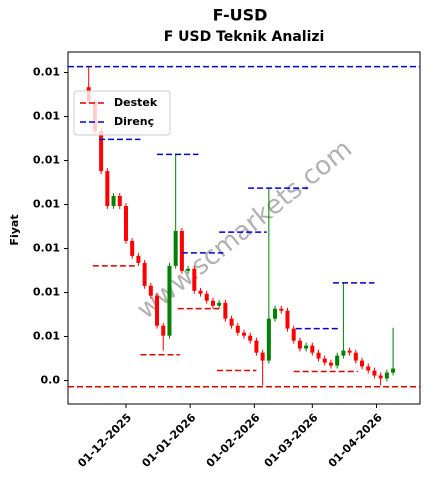 This screenshot has width=433, height=489. Describe the element at coordinates (122, 113) in the screenshot. I see `legend-box` at that location.